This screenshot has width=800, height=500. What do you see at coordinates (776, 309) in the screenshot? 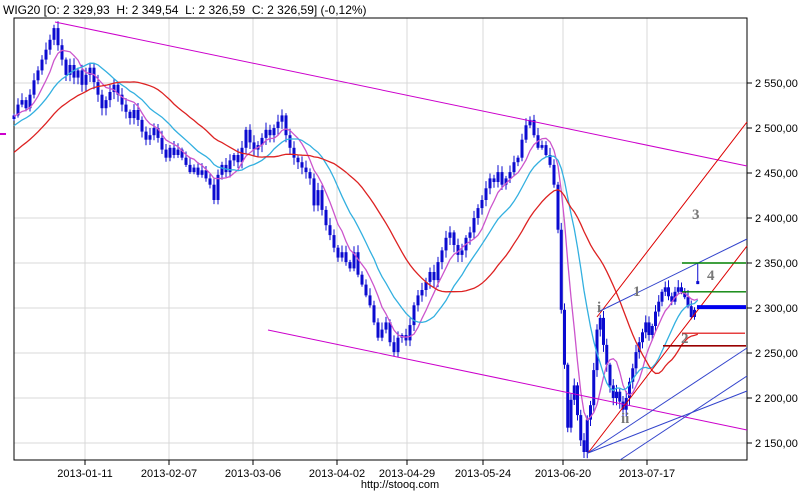
I see `y-axis-label: 2 300,00` at bounding box center [776, 309].